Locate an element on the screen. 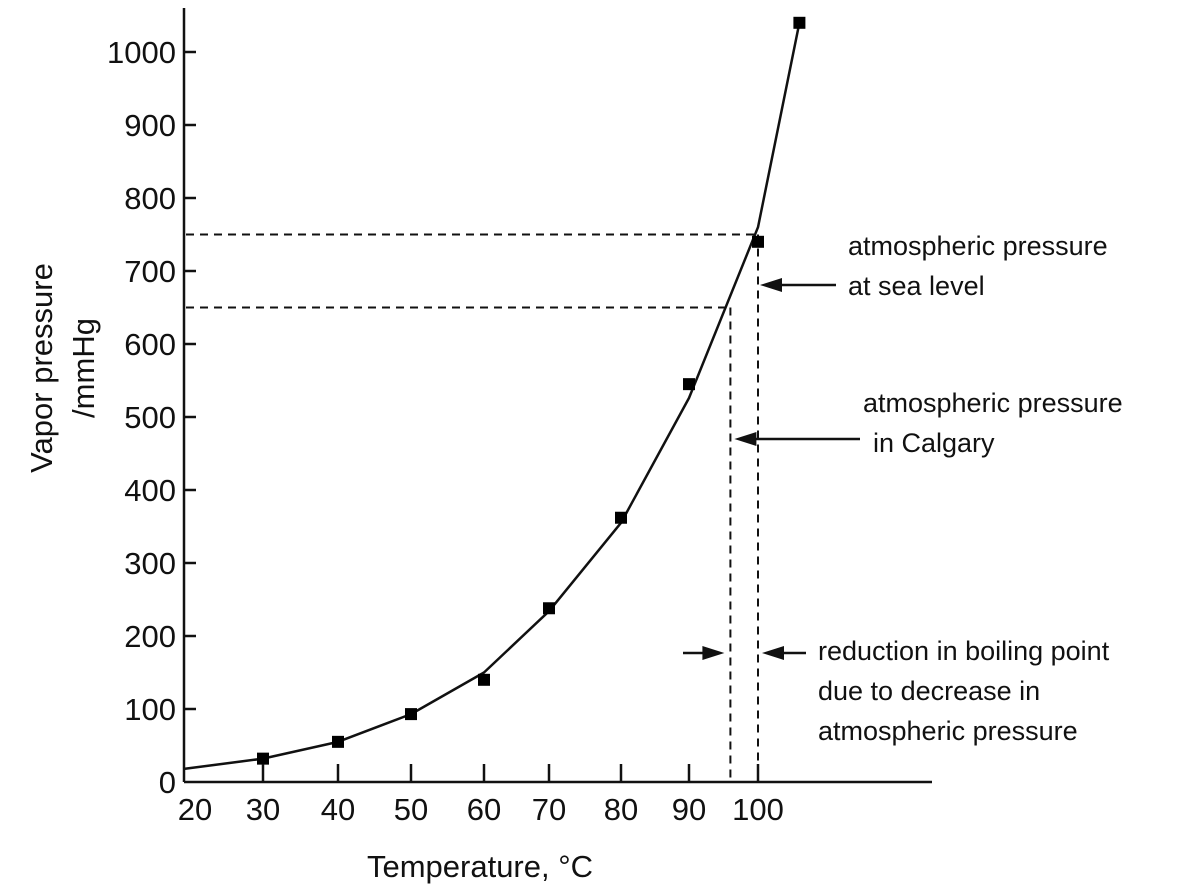 Image resolution: width=1194 pixels, height=887 pixels. x-tick-label: 20 is located at coordinates (195, 809).